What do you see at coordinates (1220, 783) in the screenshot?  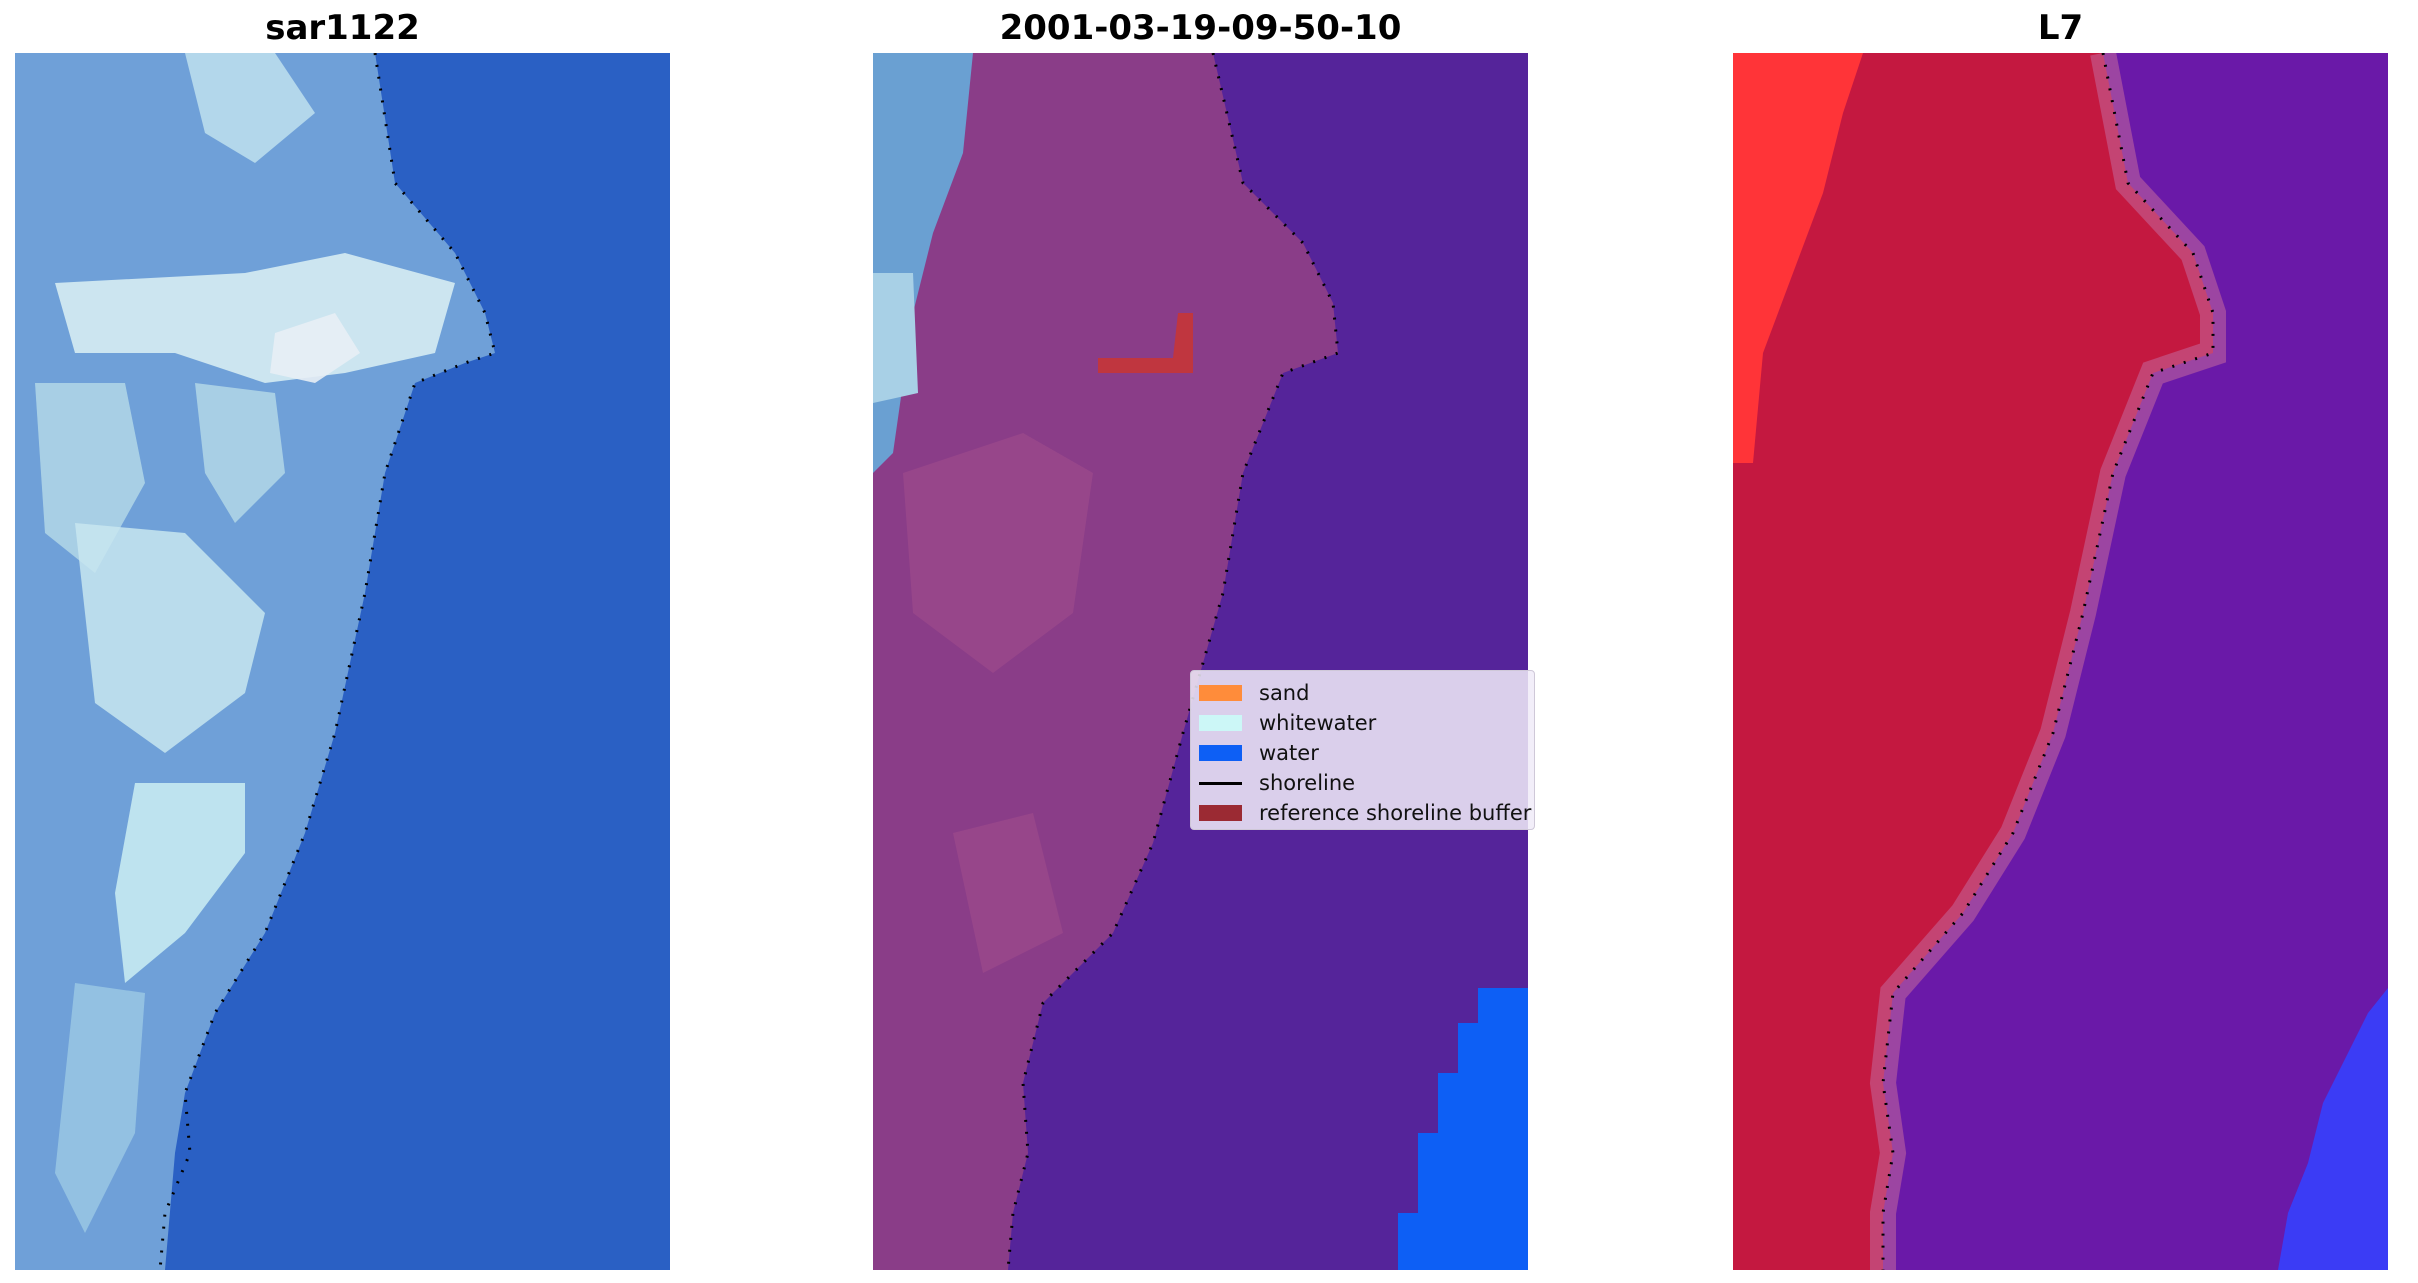 I see `shoreline-line-swatch` at bounding box center [1220, 783].